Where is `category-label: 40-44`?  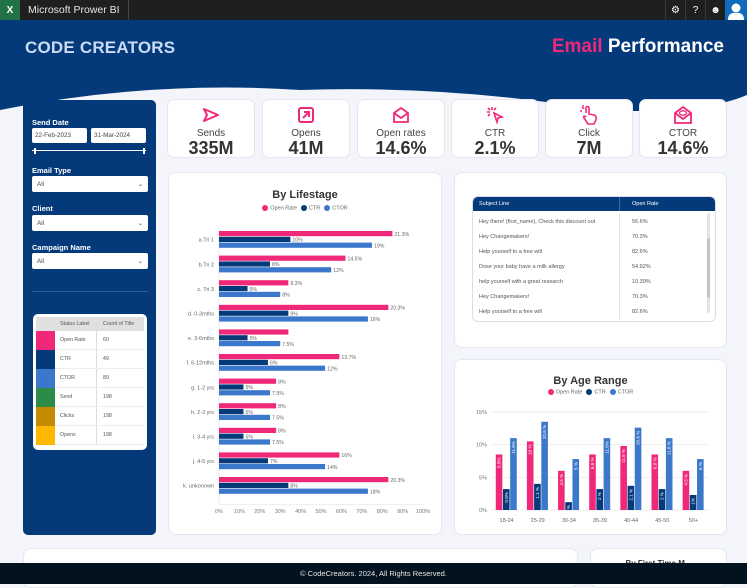
category-label: 40-44 is located at coordinates (631, 521).